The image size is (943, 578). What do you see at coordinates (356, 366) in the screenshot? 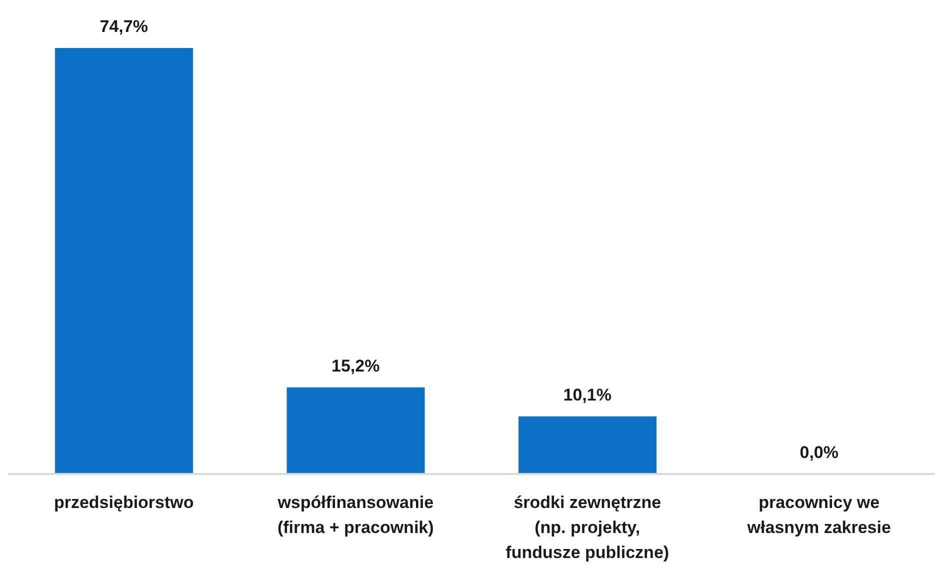
I see `data-label: 15,2%` at bounding box center [356, 366].